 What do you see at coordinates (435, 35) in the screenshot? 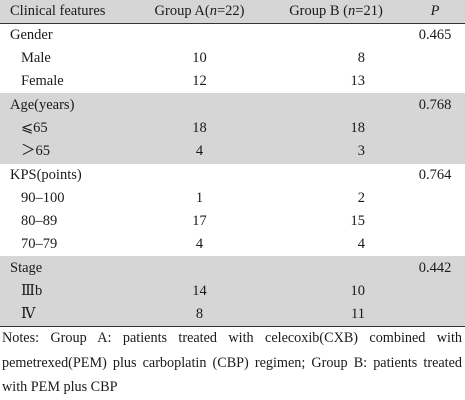
I see `p-value: 0.465` at bounding box center [435, 35].